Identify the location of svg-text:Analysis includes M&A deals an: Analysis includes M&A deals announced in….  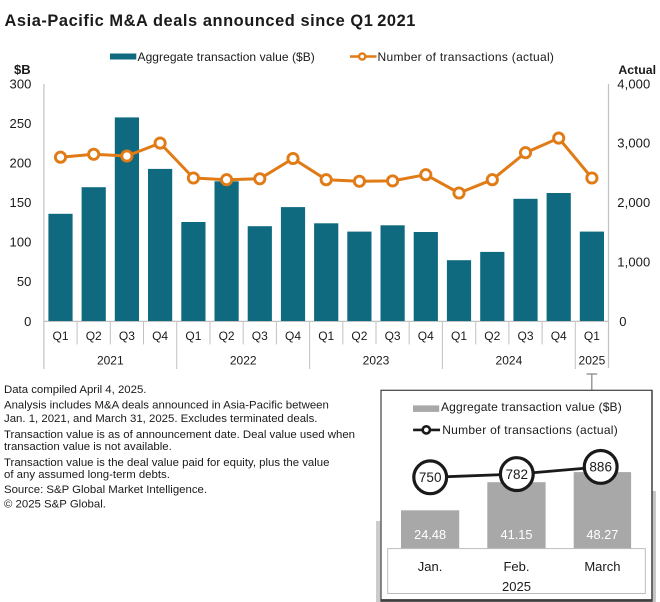
(166, 406).